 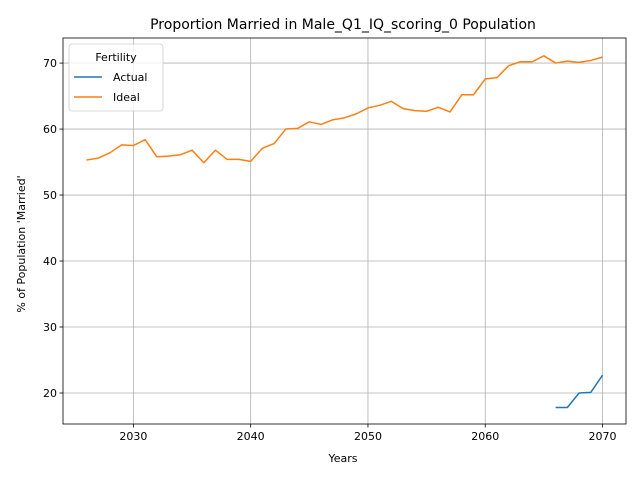 What do you see at coordinates (603, 436) in the screenshot?
I see `x-tick-label: 2070` at bounding box center [603, 436].